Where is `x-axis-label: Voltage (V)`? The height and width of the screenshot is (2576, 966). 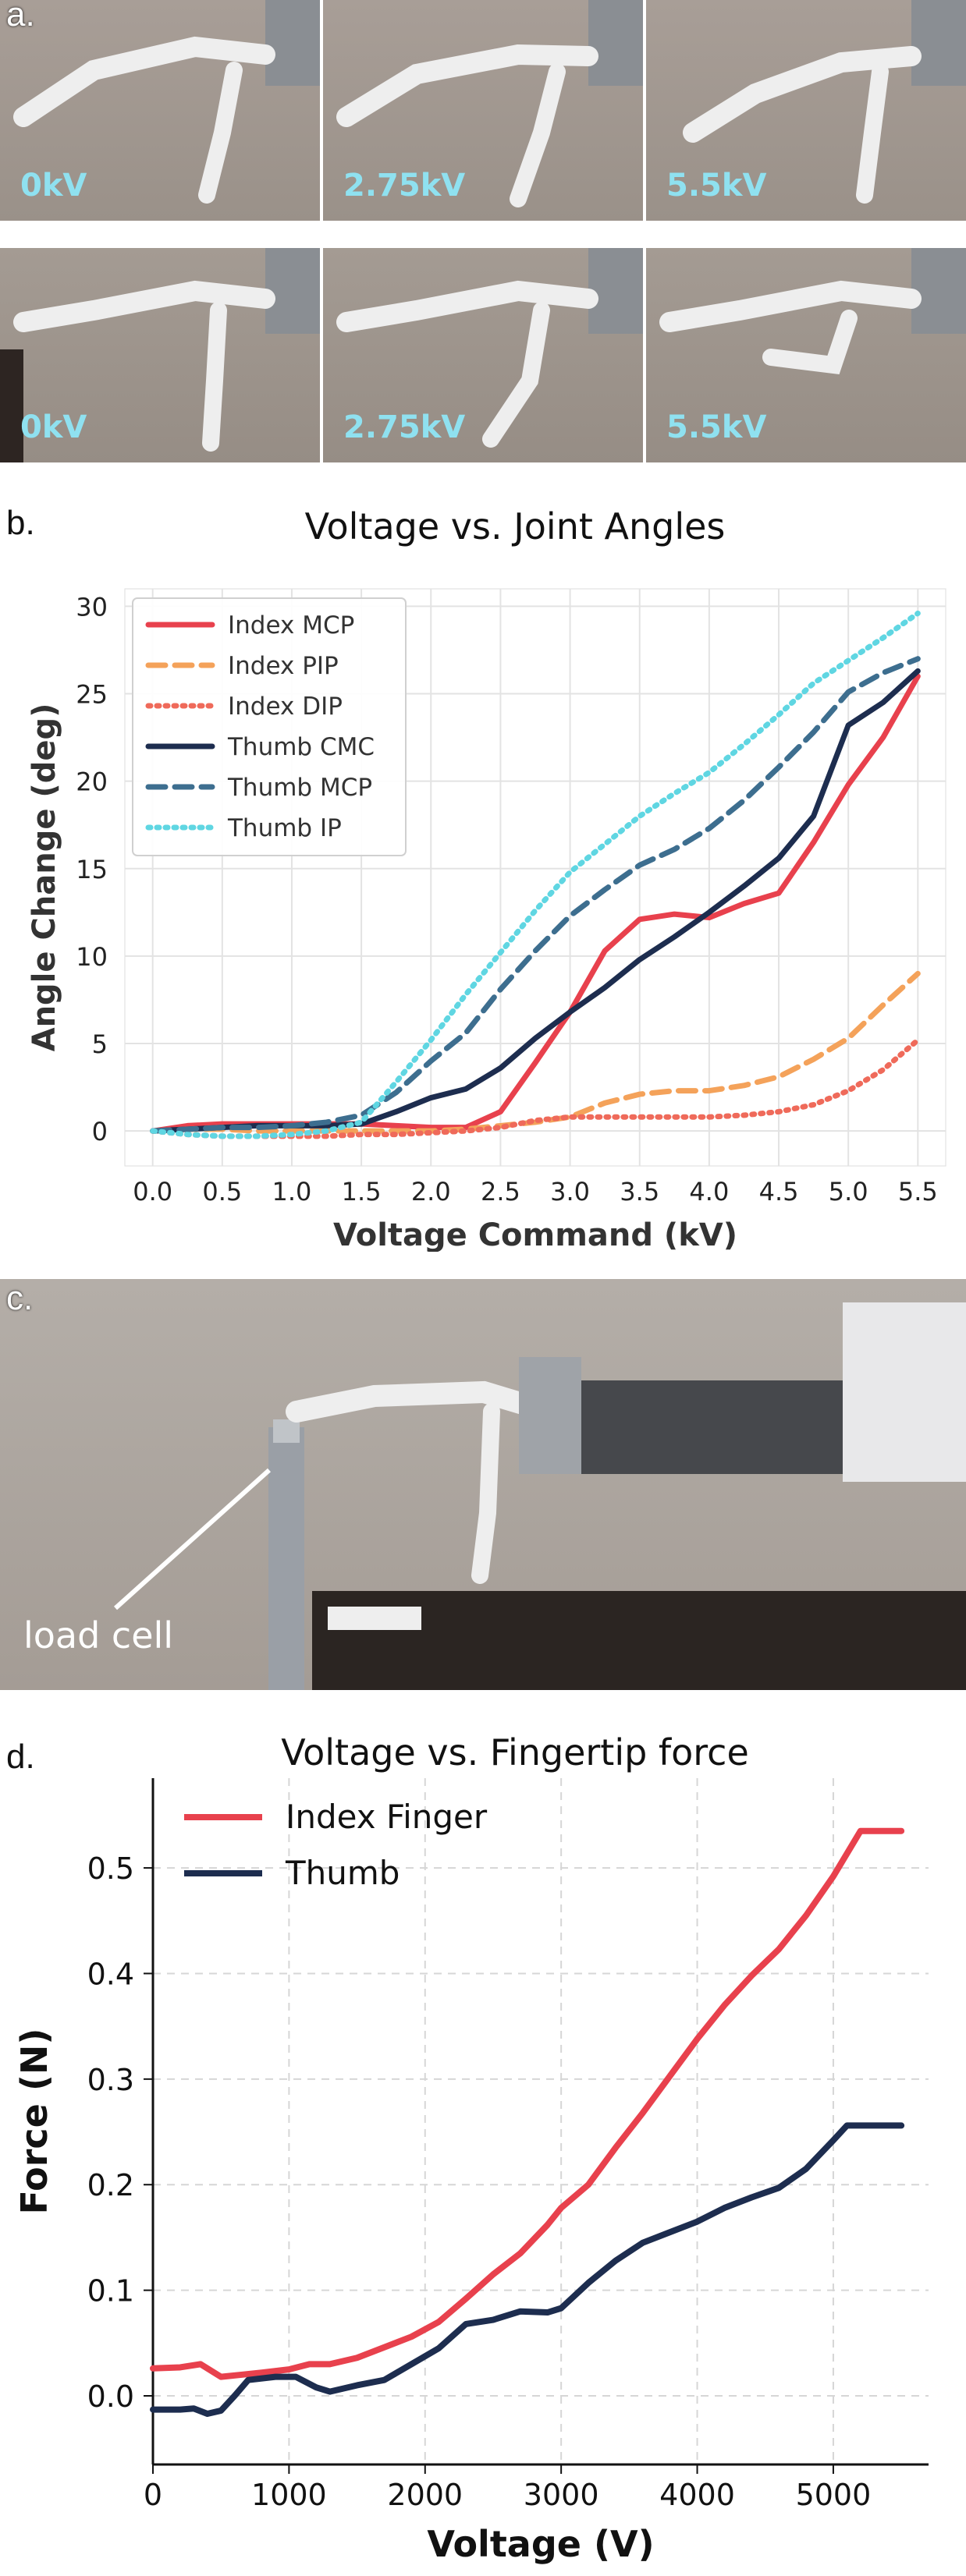
x-axis-label: Voltage (V) is located at coordinates (540, 2544).